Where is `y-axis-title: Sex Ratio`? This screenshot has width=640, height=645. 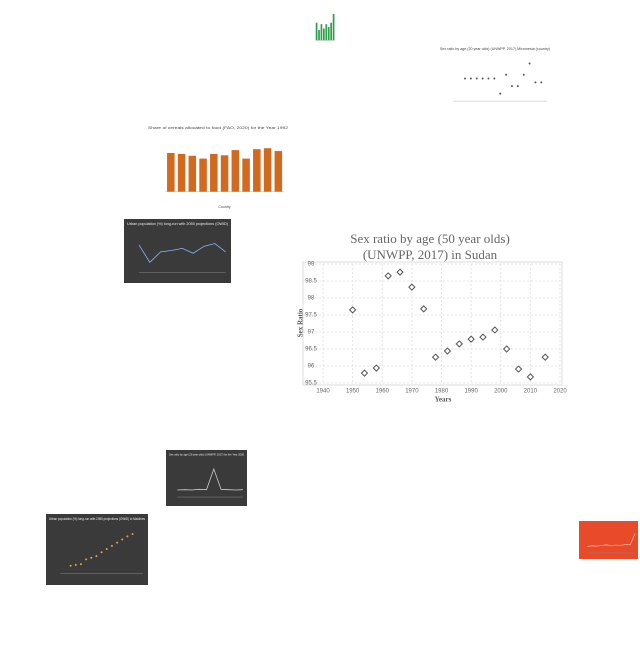
y-axis-title: Sex Ratio is located at coordinates (301, 322).